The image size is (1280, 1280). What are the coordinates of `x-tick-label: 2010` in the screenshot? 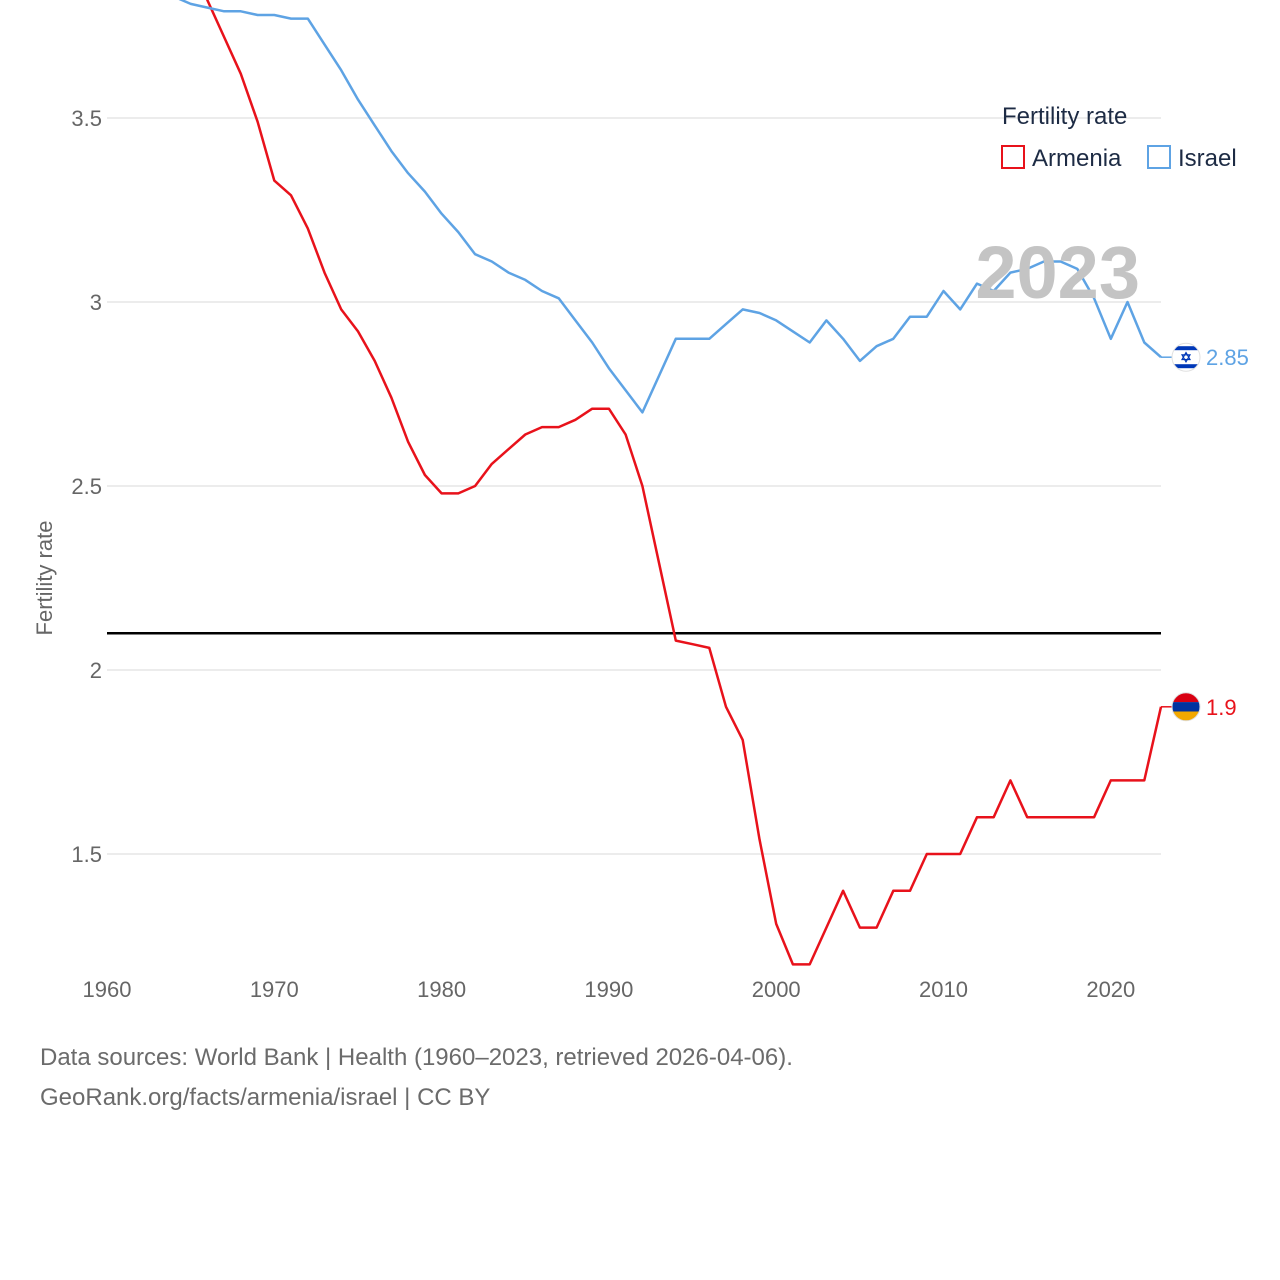 It's located at (943, 989).